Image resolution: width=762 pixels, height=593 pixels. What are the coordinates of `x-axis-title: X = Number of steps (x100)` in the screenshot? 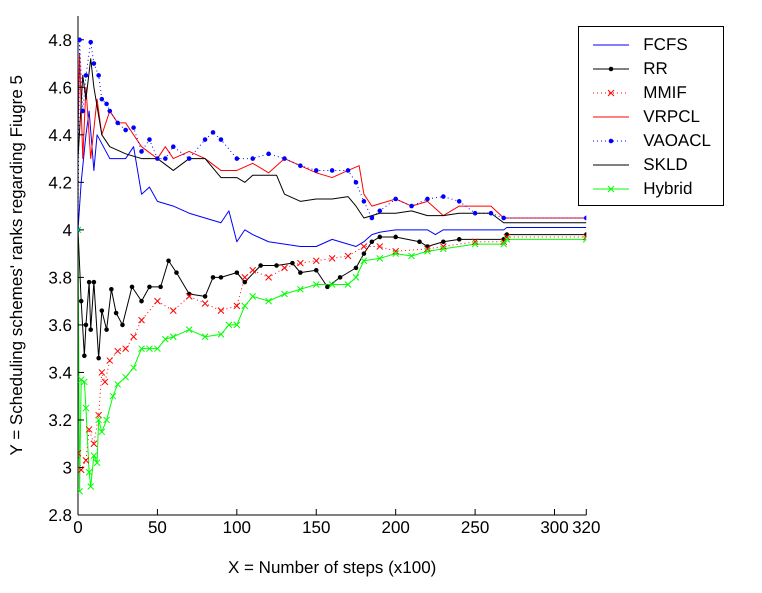 It's located at (332, 568).